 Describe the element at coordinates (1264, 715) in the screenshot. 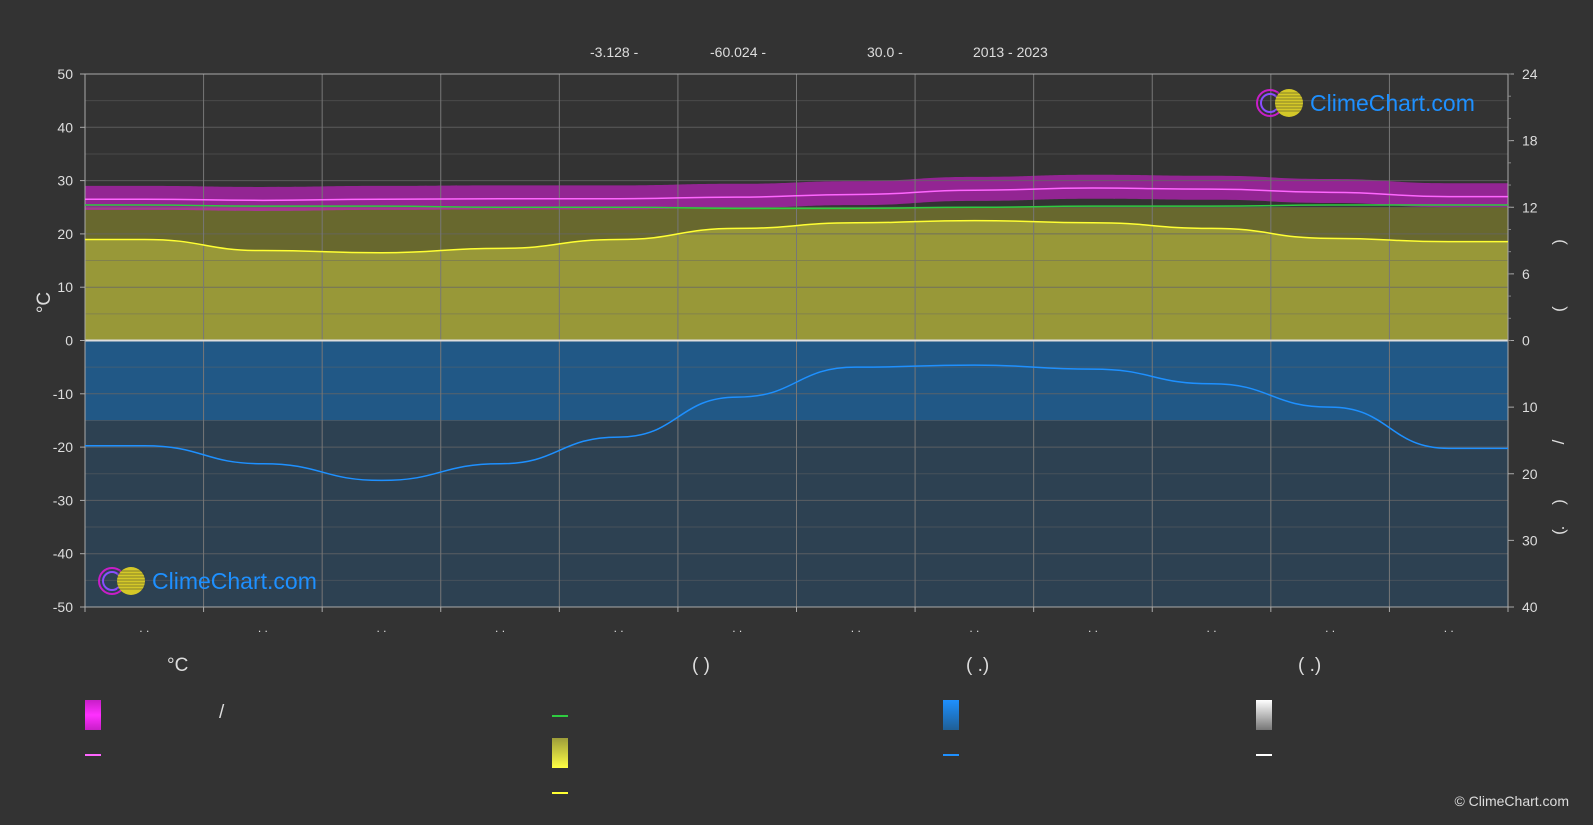

I see `legend-snow-range-swatch` at that location.